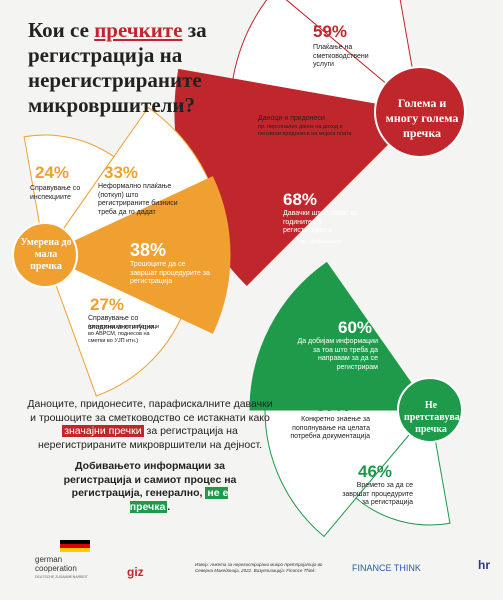 This screenshot has width=503, height=600. I want to click on highlight: значајни пречки, so click(103, 431).